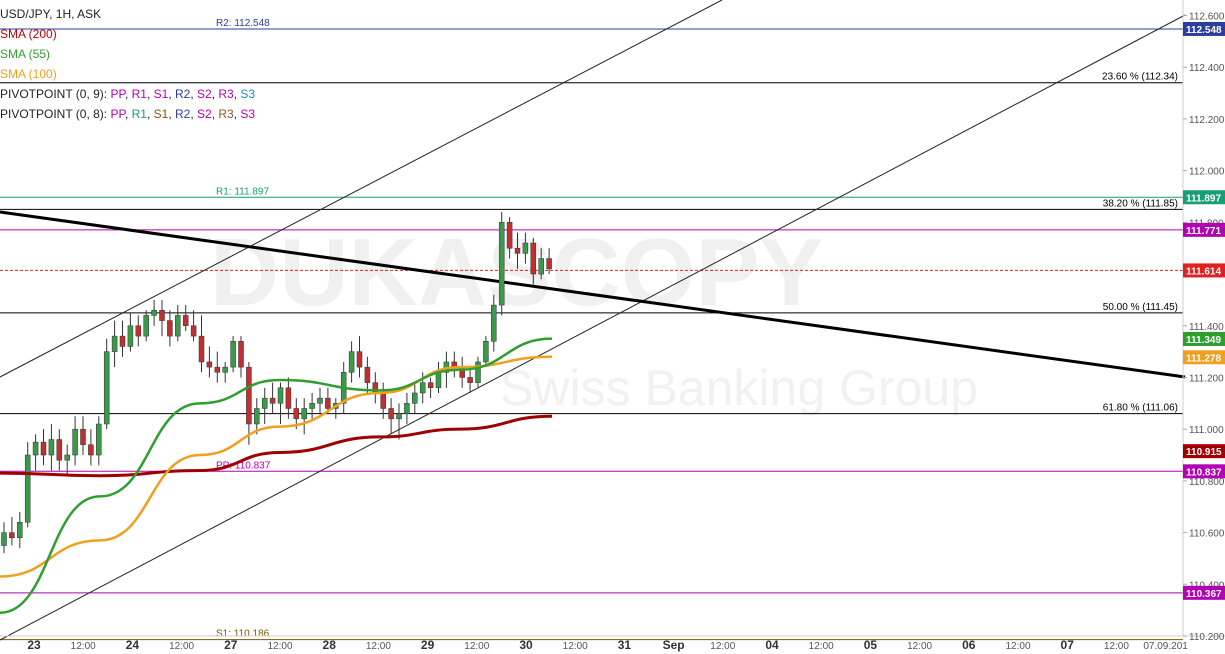 This screenshot has width=1225, height=654. Describe the element at coordinates (1204, 452) in the screenshot. I see `price-tag-label: 110.915` at that location.